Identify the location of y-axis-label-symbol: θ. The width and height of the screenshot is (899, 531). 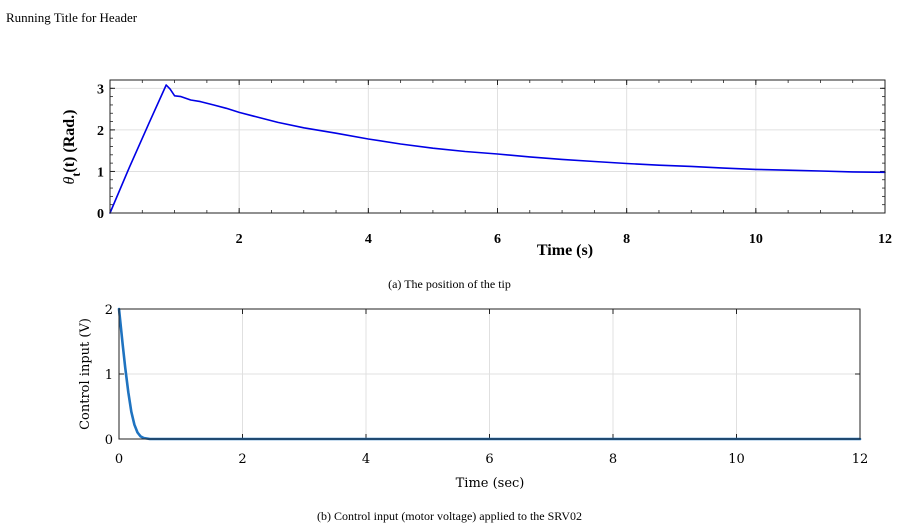
(69, 180).